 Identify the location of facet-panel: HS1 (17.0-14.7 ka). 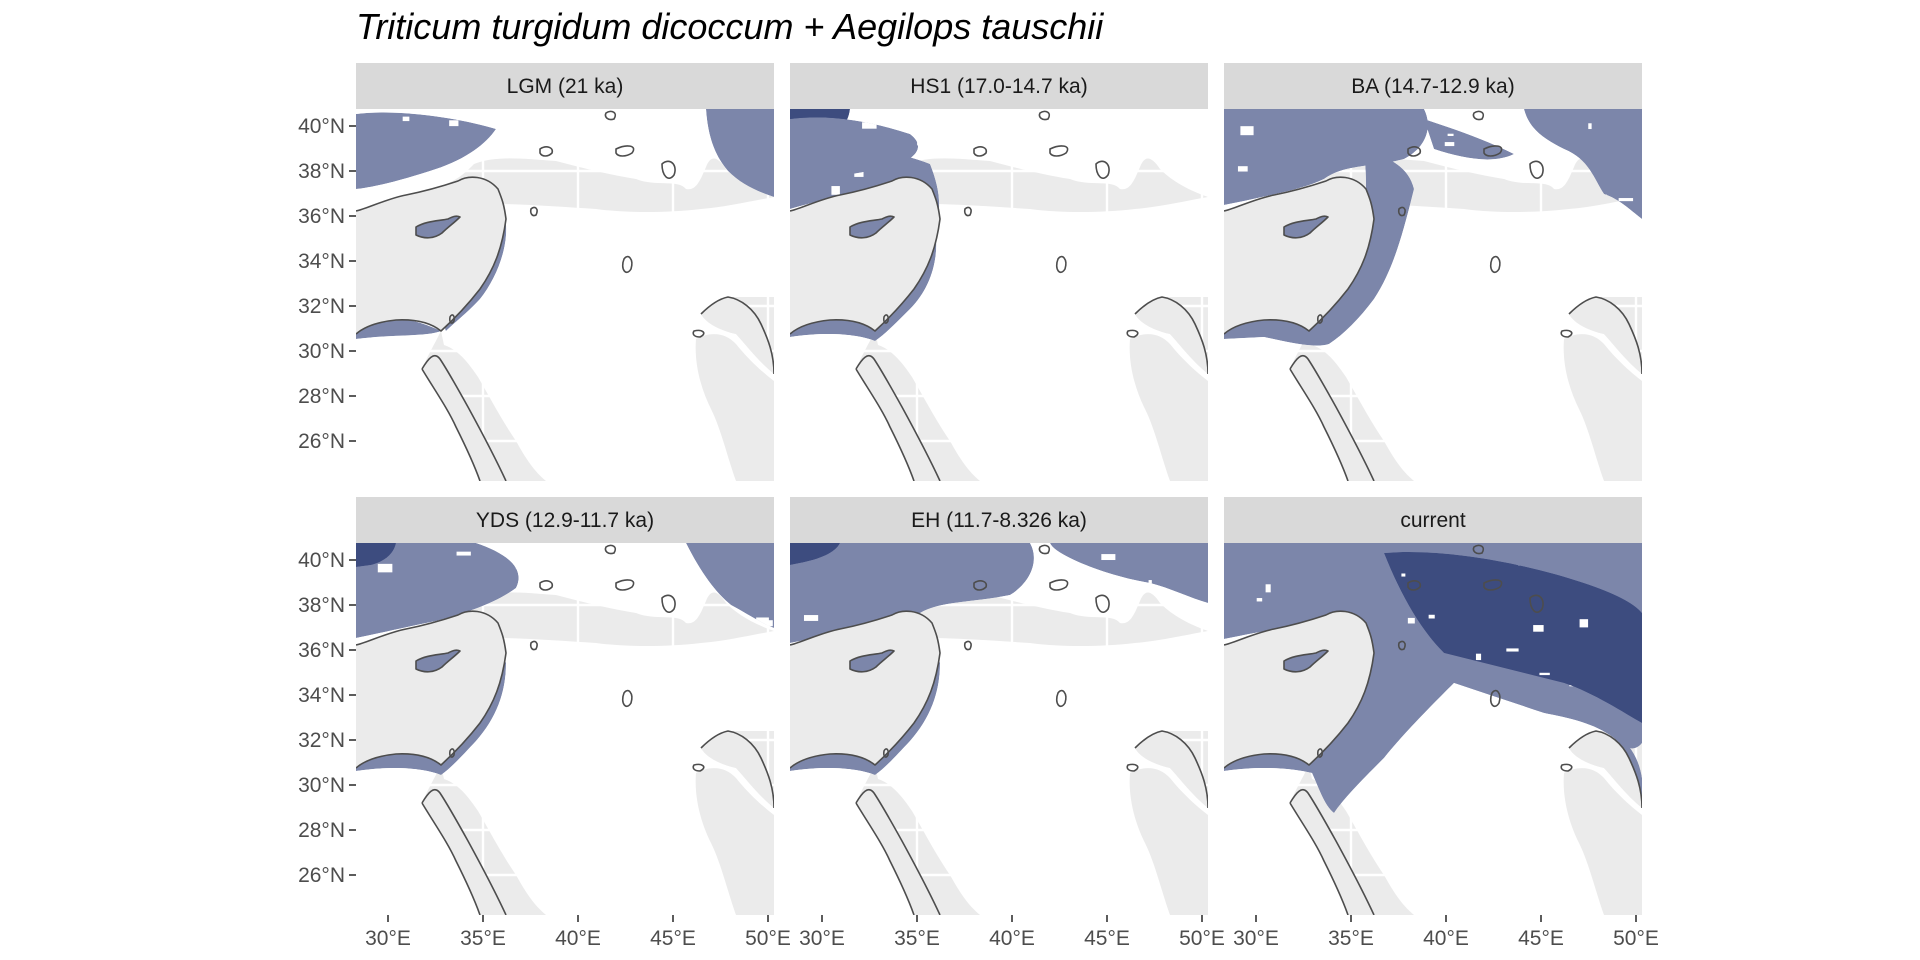
(999, 272).